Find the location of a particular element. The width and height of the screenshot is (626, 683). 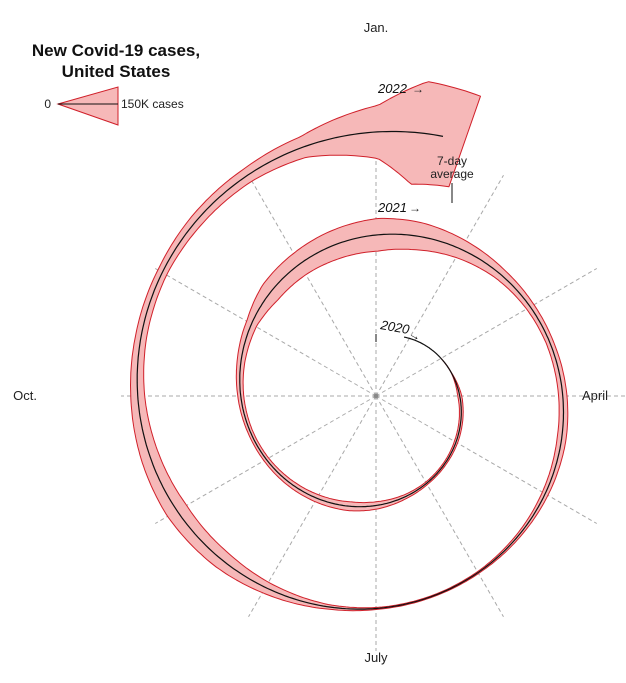

scale-legend: 0 150K cases is located at coordinates (114, 106).